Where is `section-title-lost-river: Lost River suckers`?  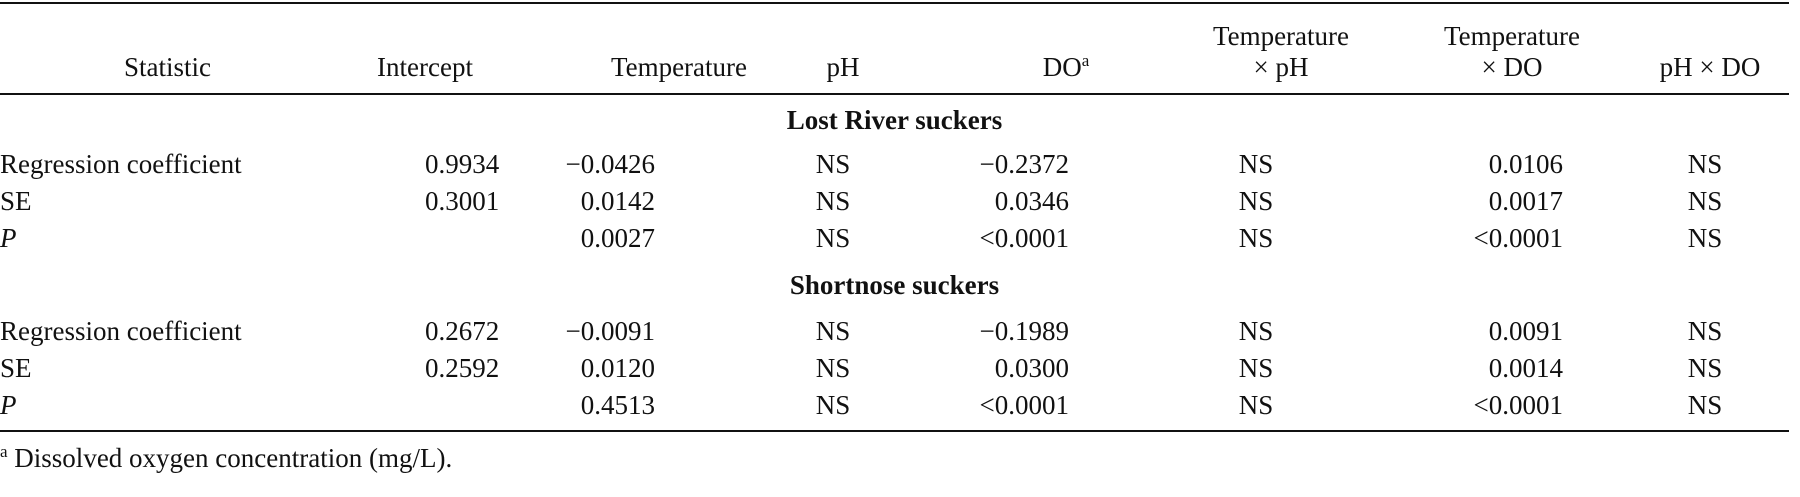
section-title-lost-river: Lost River suckers is located at coordinates (894, 120).